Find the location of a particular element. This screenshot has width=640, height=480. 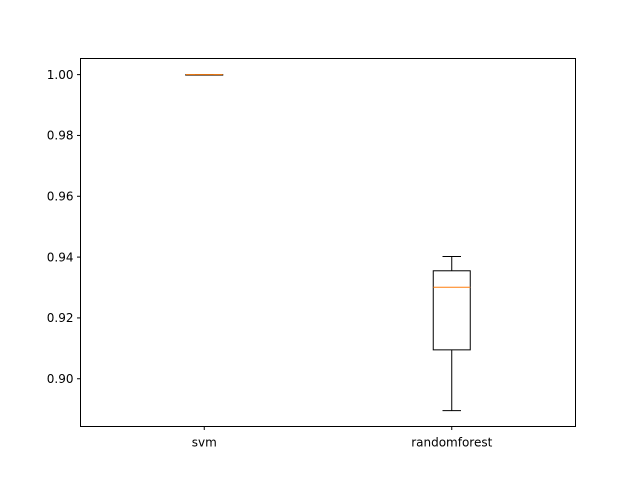

box-randomforest is located at coordinates (451, 333).